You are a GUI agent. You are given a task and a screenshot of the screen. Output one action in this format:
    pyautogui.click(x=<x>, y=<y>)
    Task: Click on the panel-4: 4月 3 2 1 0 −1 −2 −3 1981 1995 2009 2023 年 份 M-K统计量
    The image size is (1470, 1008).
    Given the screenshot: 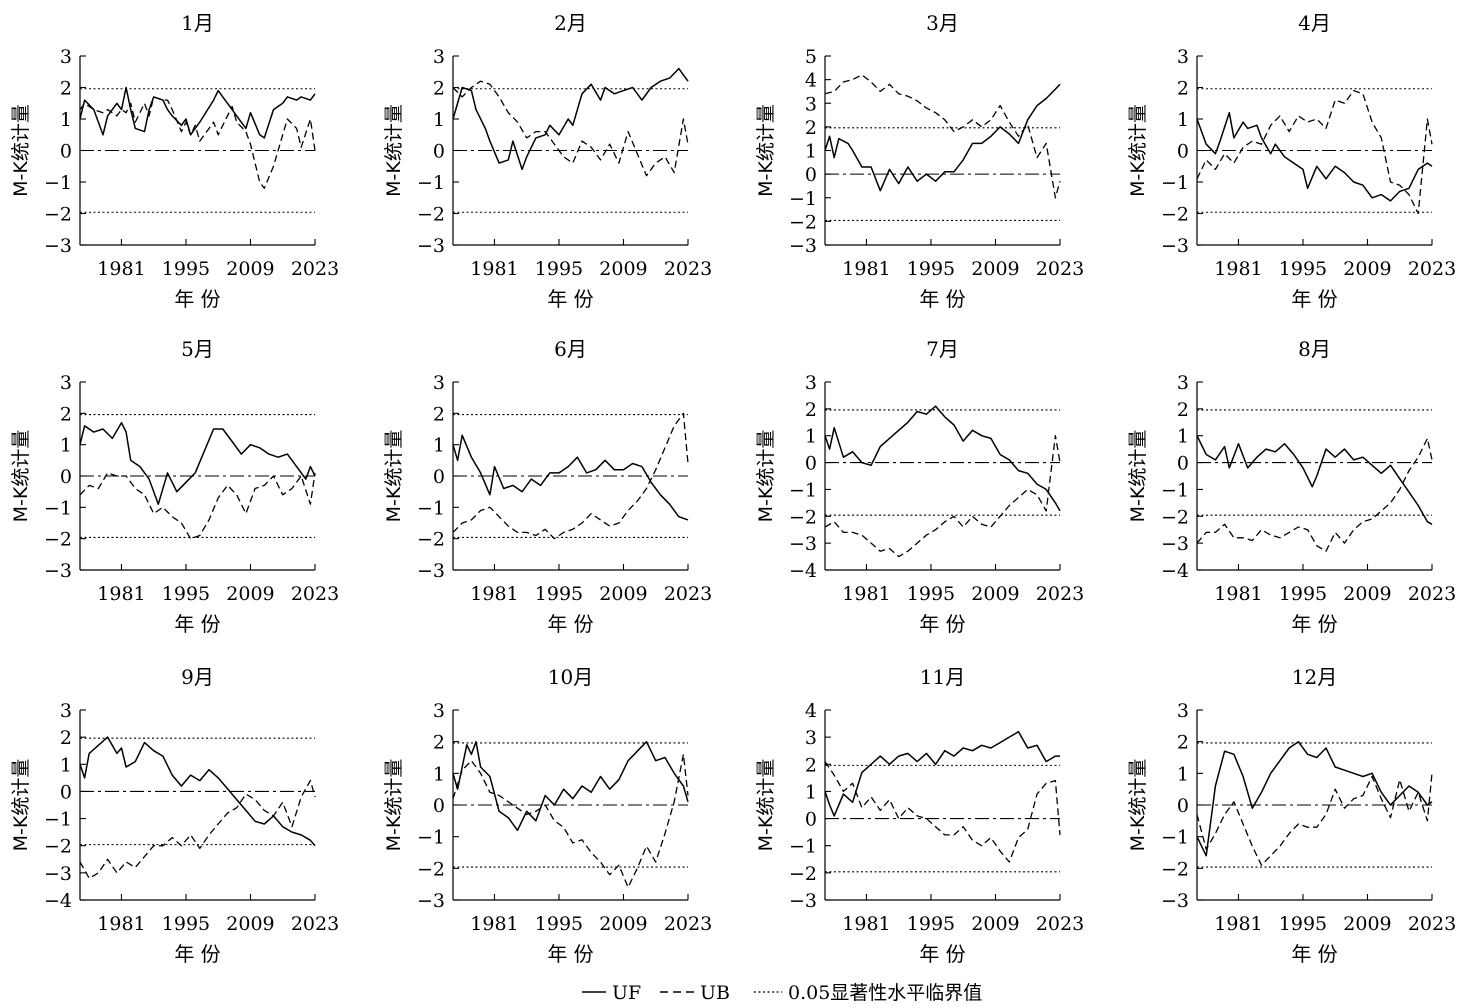 What is the action you would take?
    pyautogui.click(x=1291, y=161)
    